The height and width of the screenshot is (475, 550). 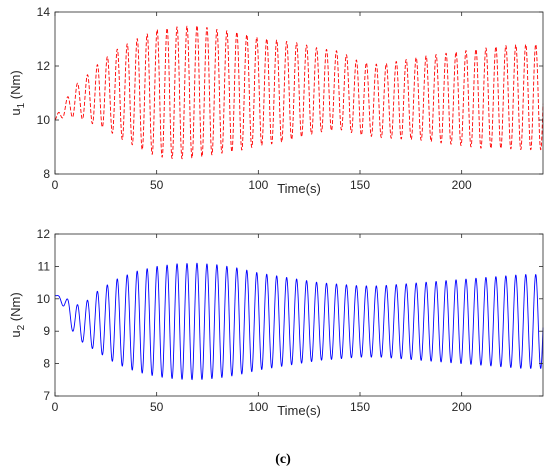 What do you see at coordinates (46, 174) in the screenshot?
I see `y-tick-label-u1-8: 8` at bounding box center [46, 174].